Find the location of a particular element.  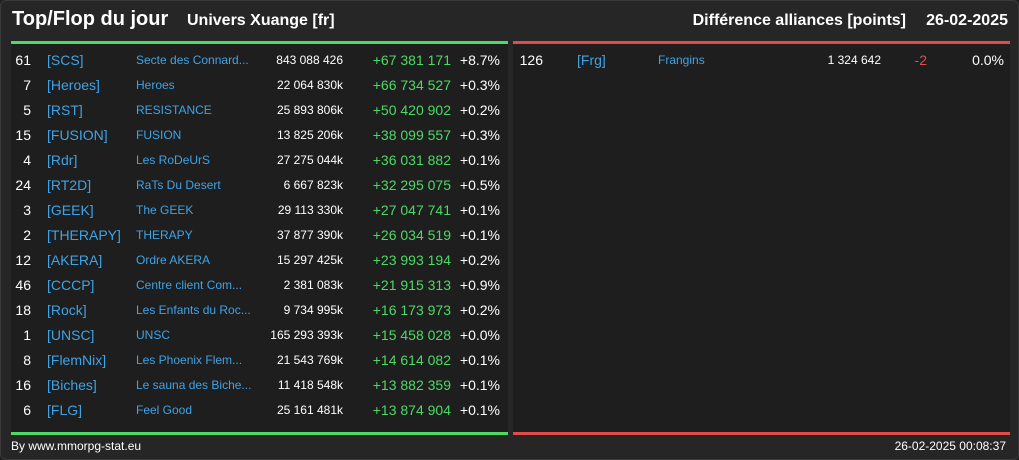

page-title: Top/Flop du jour is located at coordinates (90, 19).